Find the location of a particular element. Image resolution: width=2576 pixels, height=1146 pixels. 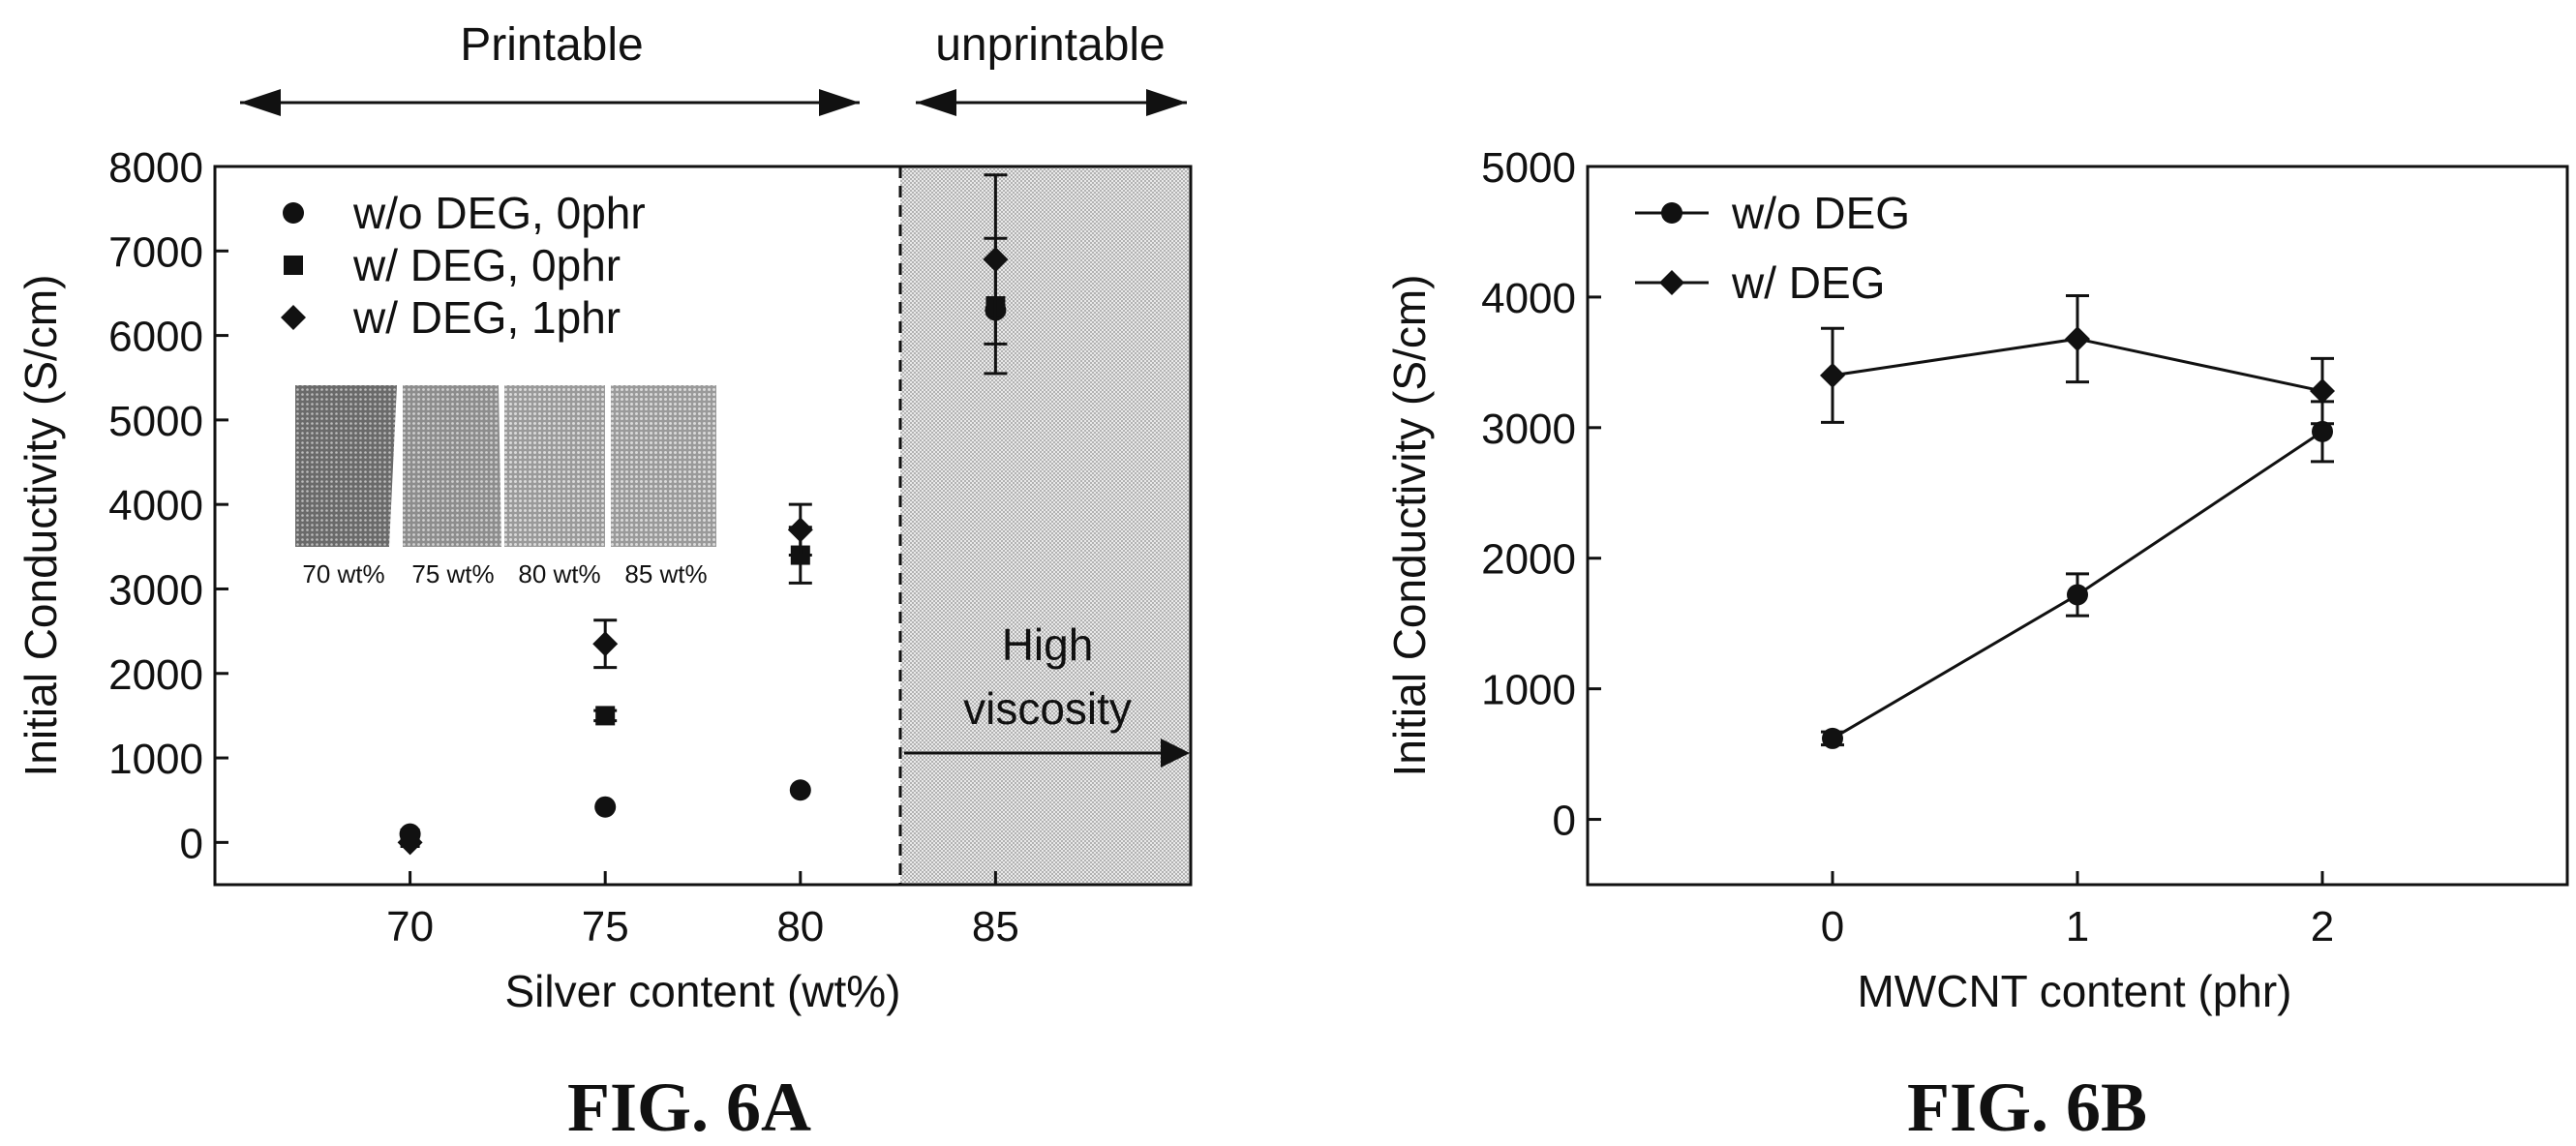

x-tick-label: 2 is located at coordinates (2322, 926).